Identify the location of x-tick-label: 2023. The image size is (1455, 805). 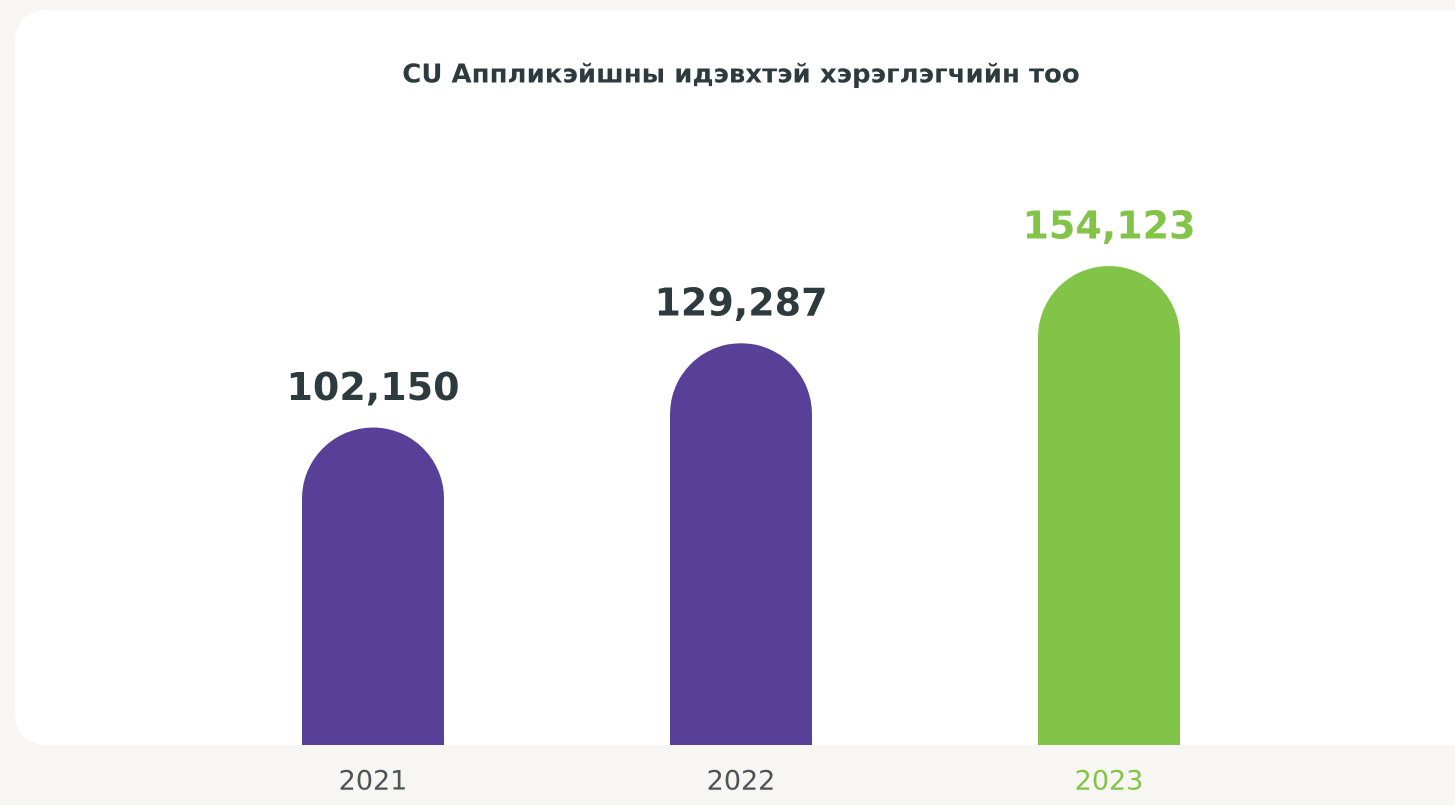
(1109, 781).